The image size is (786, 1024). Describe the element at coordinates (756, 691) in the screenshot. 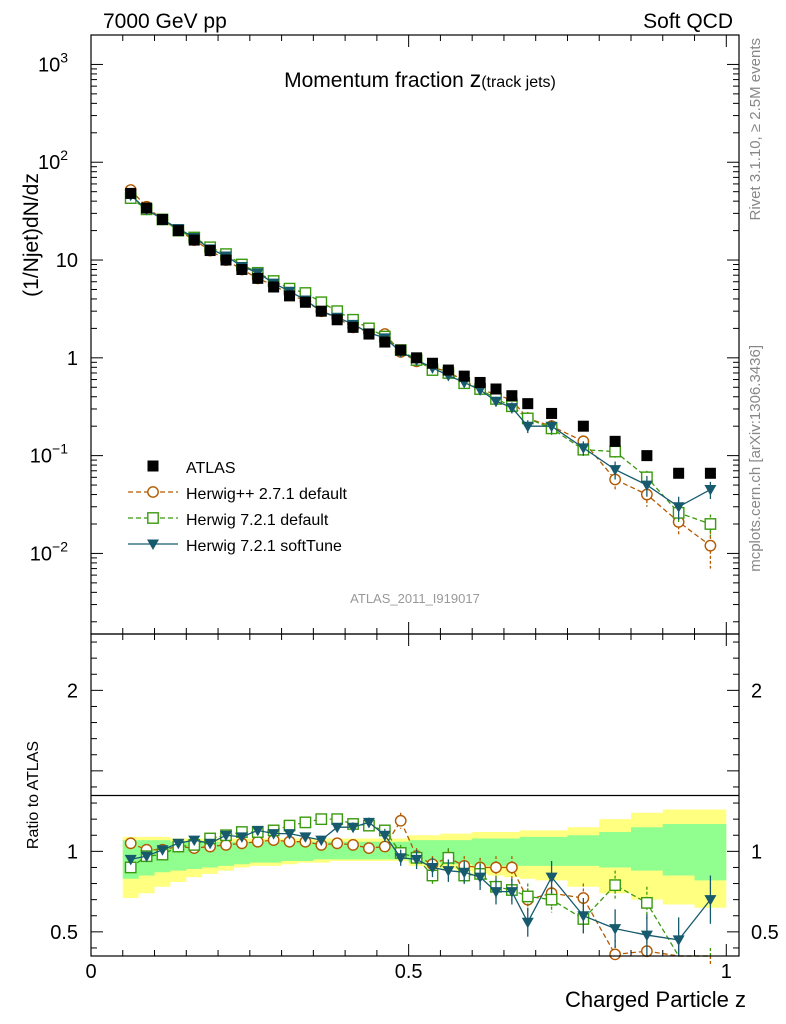

I see `y-tick-label-right: 2` at that location.